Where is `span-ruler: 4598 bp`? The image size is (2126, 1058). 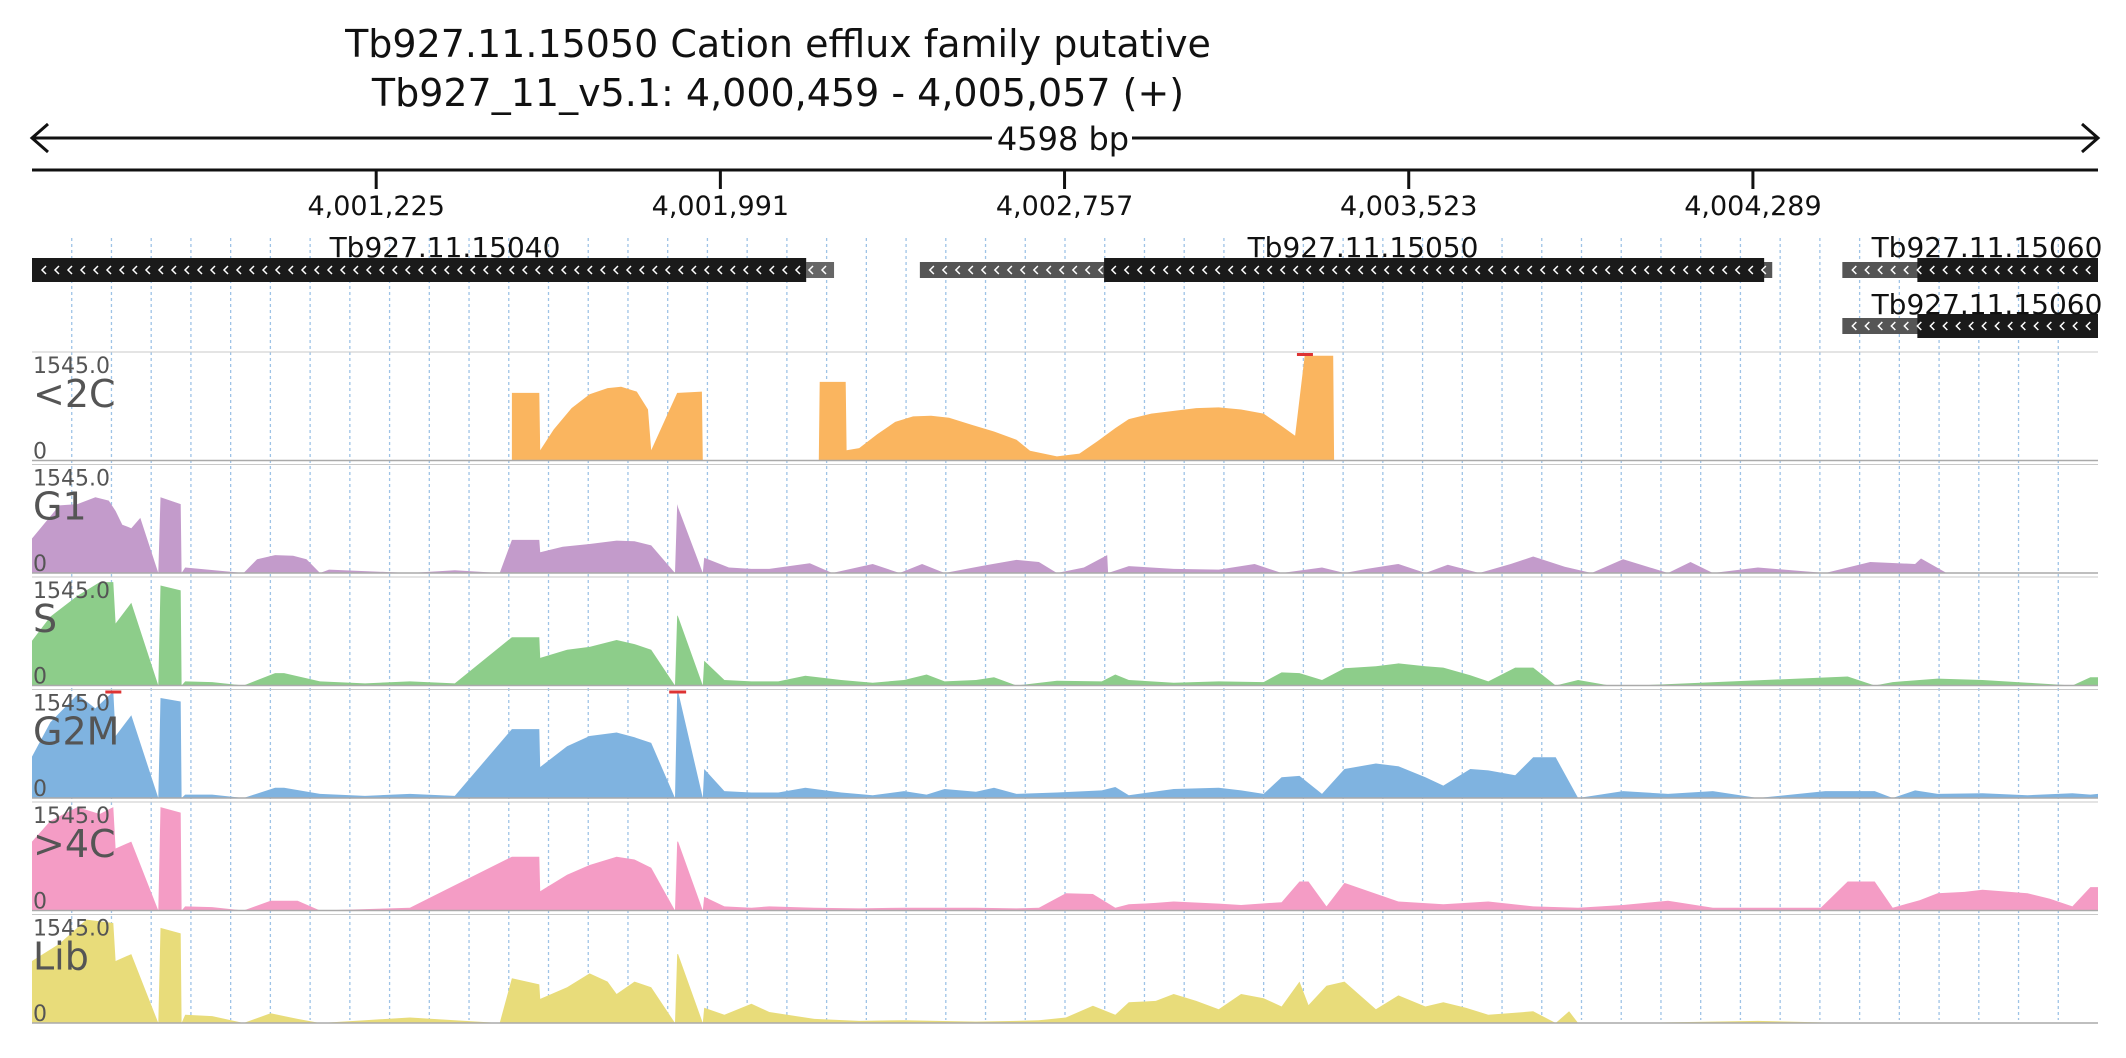
span-ruler: 4598 bp is located at coordinates (1065, 138).